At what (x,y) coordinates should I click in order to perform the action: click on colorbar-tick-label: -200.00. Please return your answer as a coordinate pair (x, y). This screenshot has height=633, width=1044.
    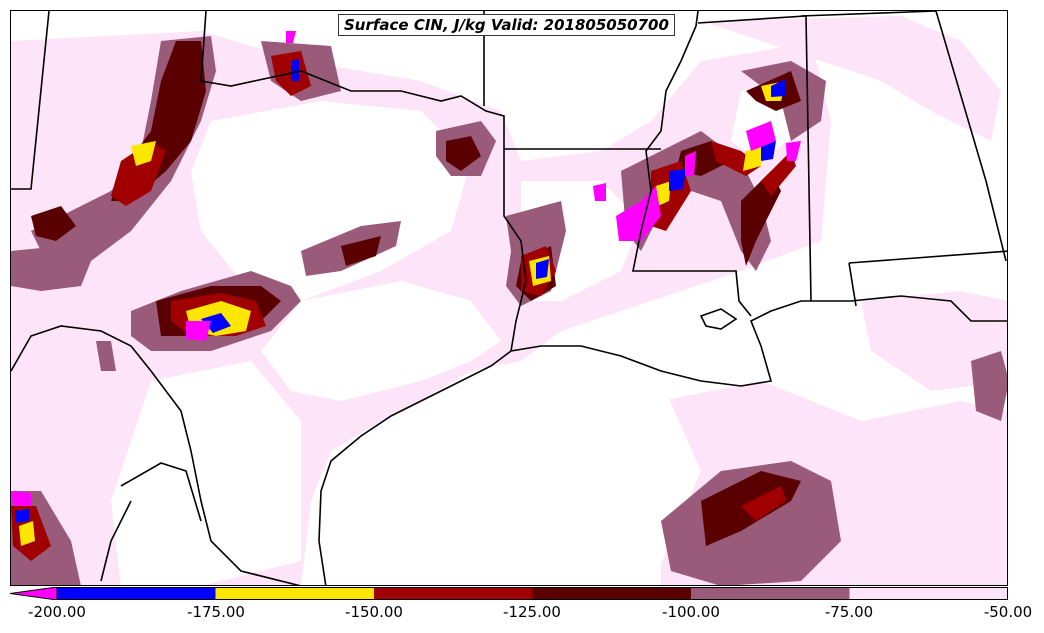
    Looking at the image, I should click on (57, 612).